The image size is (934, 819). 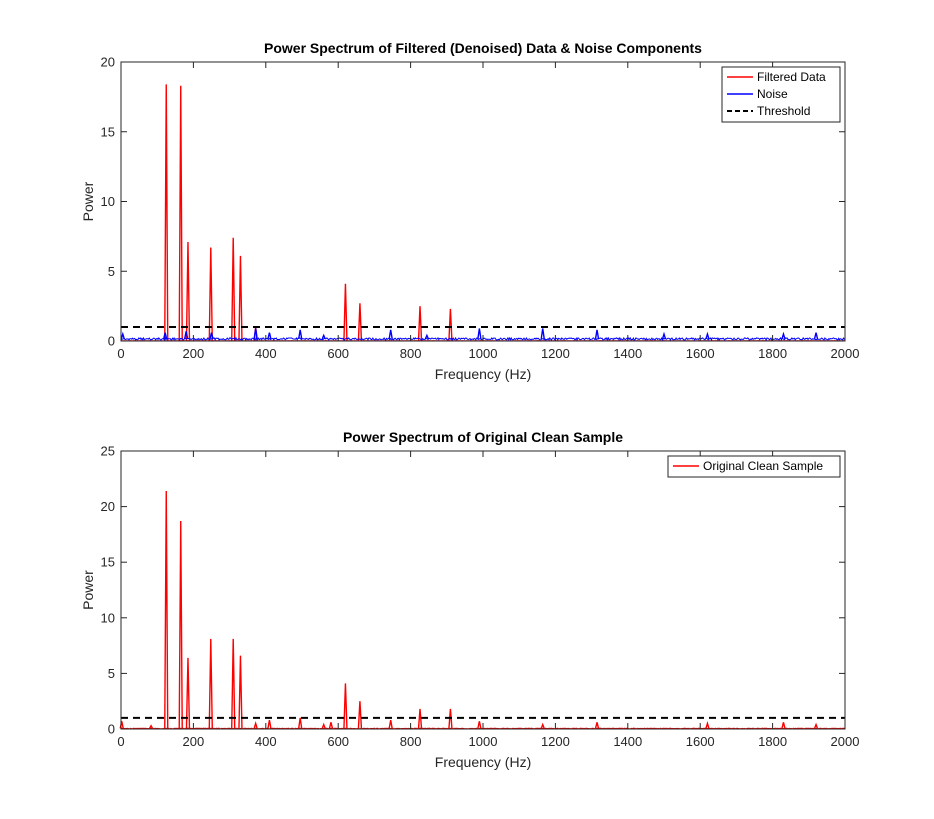 I want to click on y-tick-label: 25, so click(x=108, y=451).